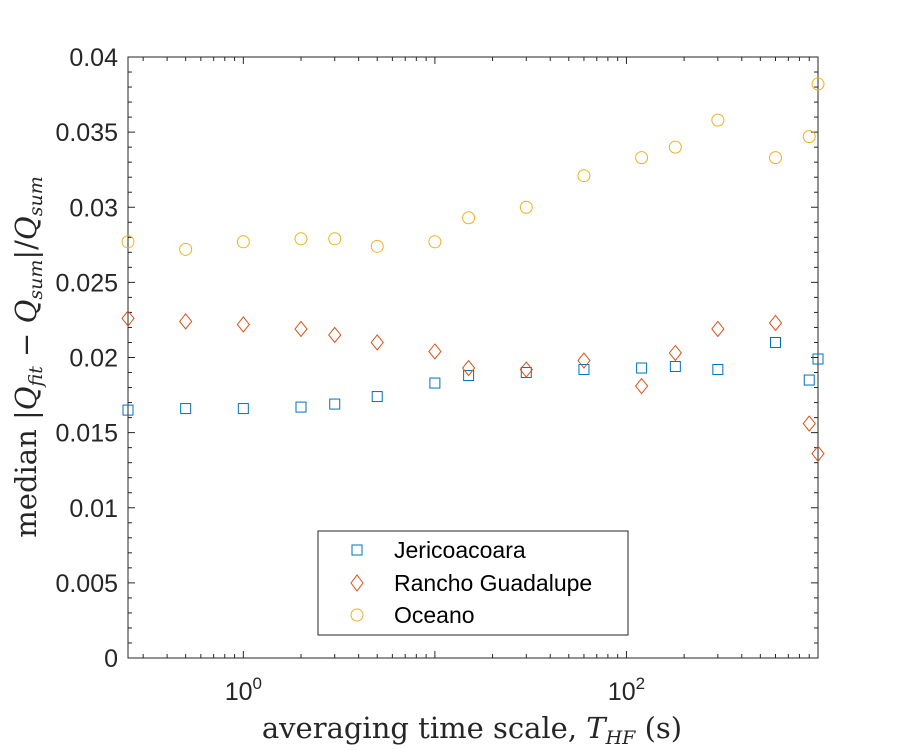 Image resolution: width=900 pixels, height=750 pixels. I want to click on x-axis-label-sub: HF, so click(621, 738).